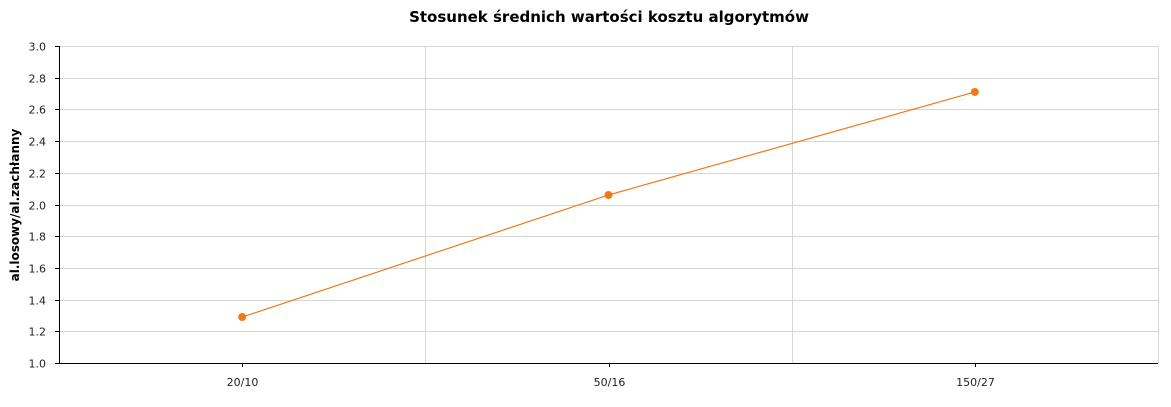 This screenshot has height=407, width=1171. I want to click on y-tick-label: 3.0, so click(38, 47).